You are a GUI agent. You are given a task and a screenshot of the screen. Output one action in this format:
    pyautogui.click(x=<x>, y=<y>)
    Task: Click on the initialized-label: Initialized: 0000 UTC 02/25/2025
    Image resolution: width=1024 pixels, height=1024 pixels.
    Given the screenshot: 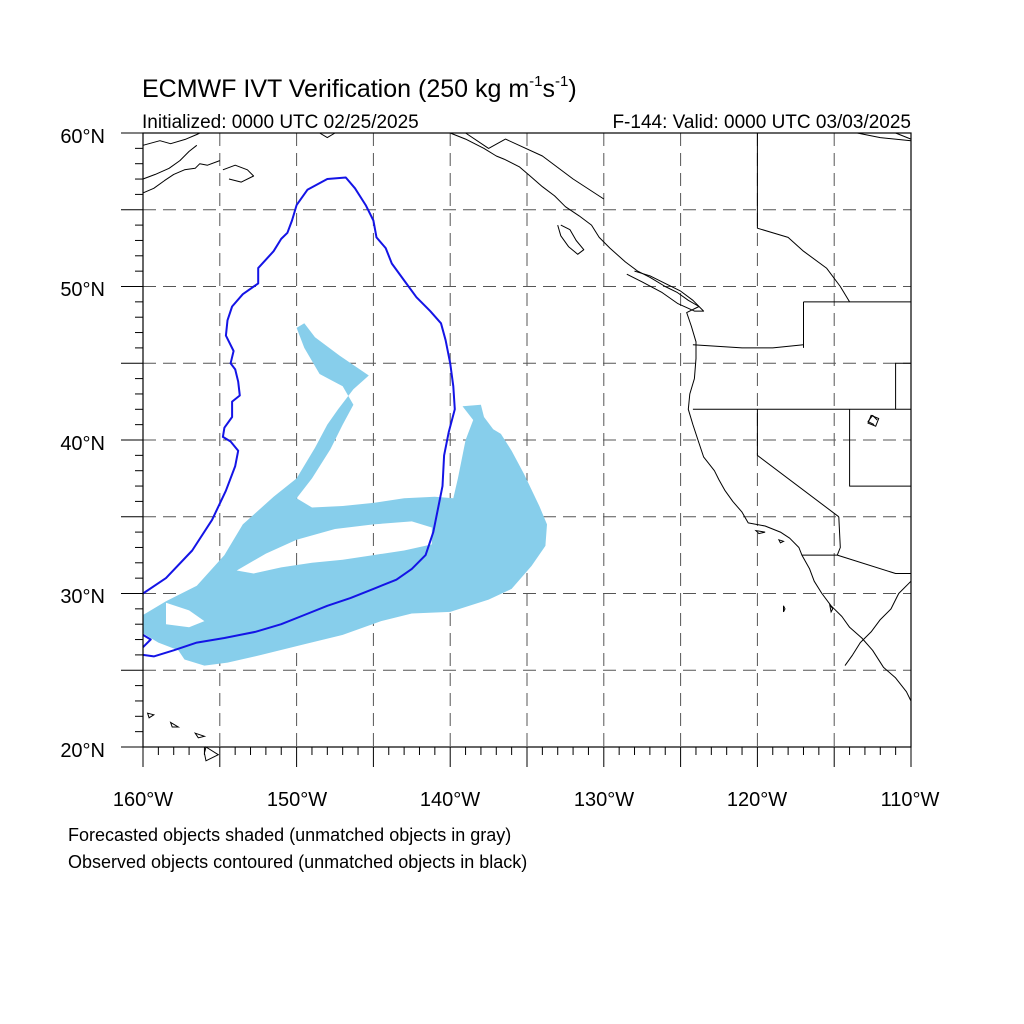 What is the action you would take?
    pyautogui.click(x=280, y=122)
    